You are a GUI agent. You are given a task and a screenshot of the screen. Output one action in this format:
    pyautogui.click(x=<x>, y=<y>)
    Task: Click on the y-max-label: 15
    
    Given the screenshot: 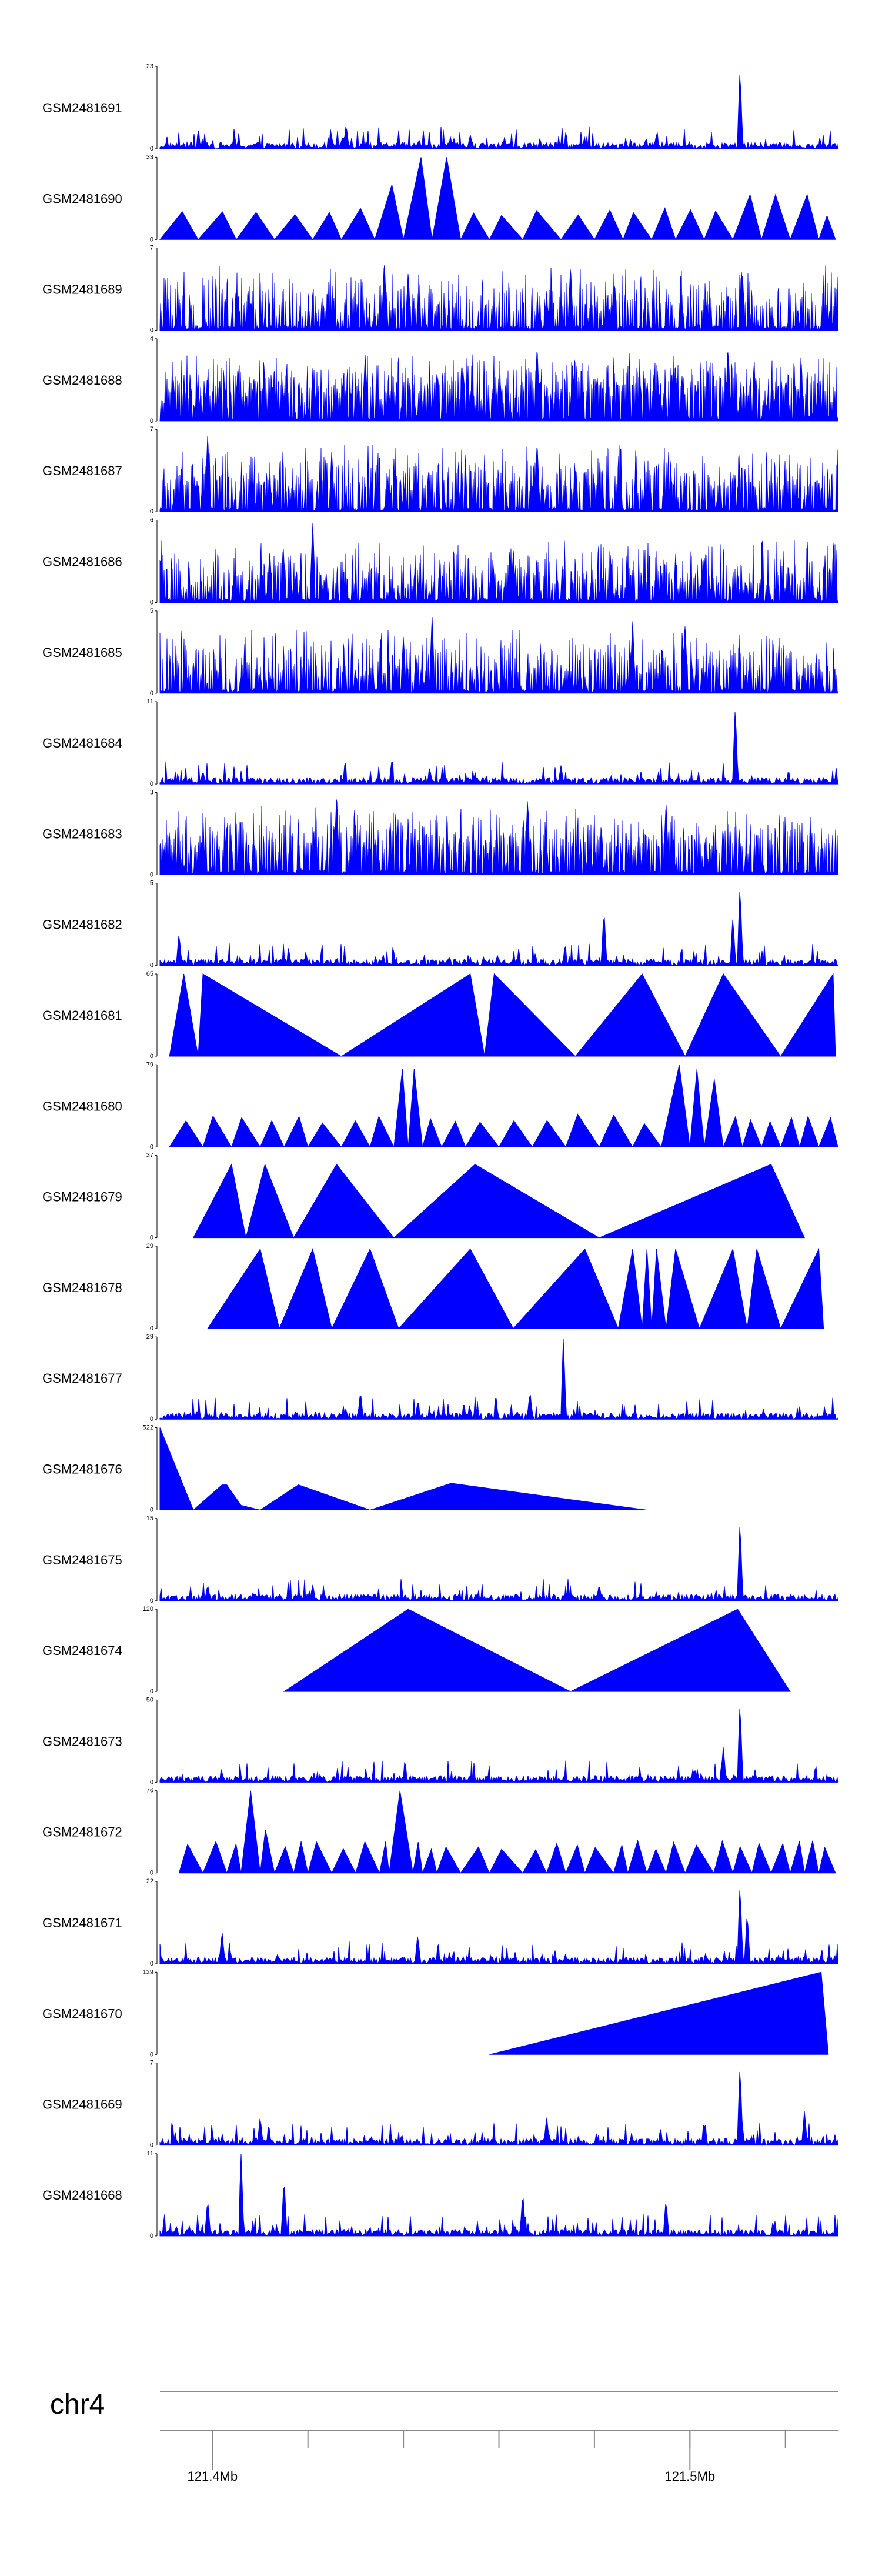 What is the action you would take?
    pyautogui.click(x=149, y=1518)
    